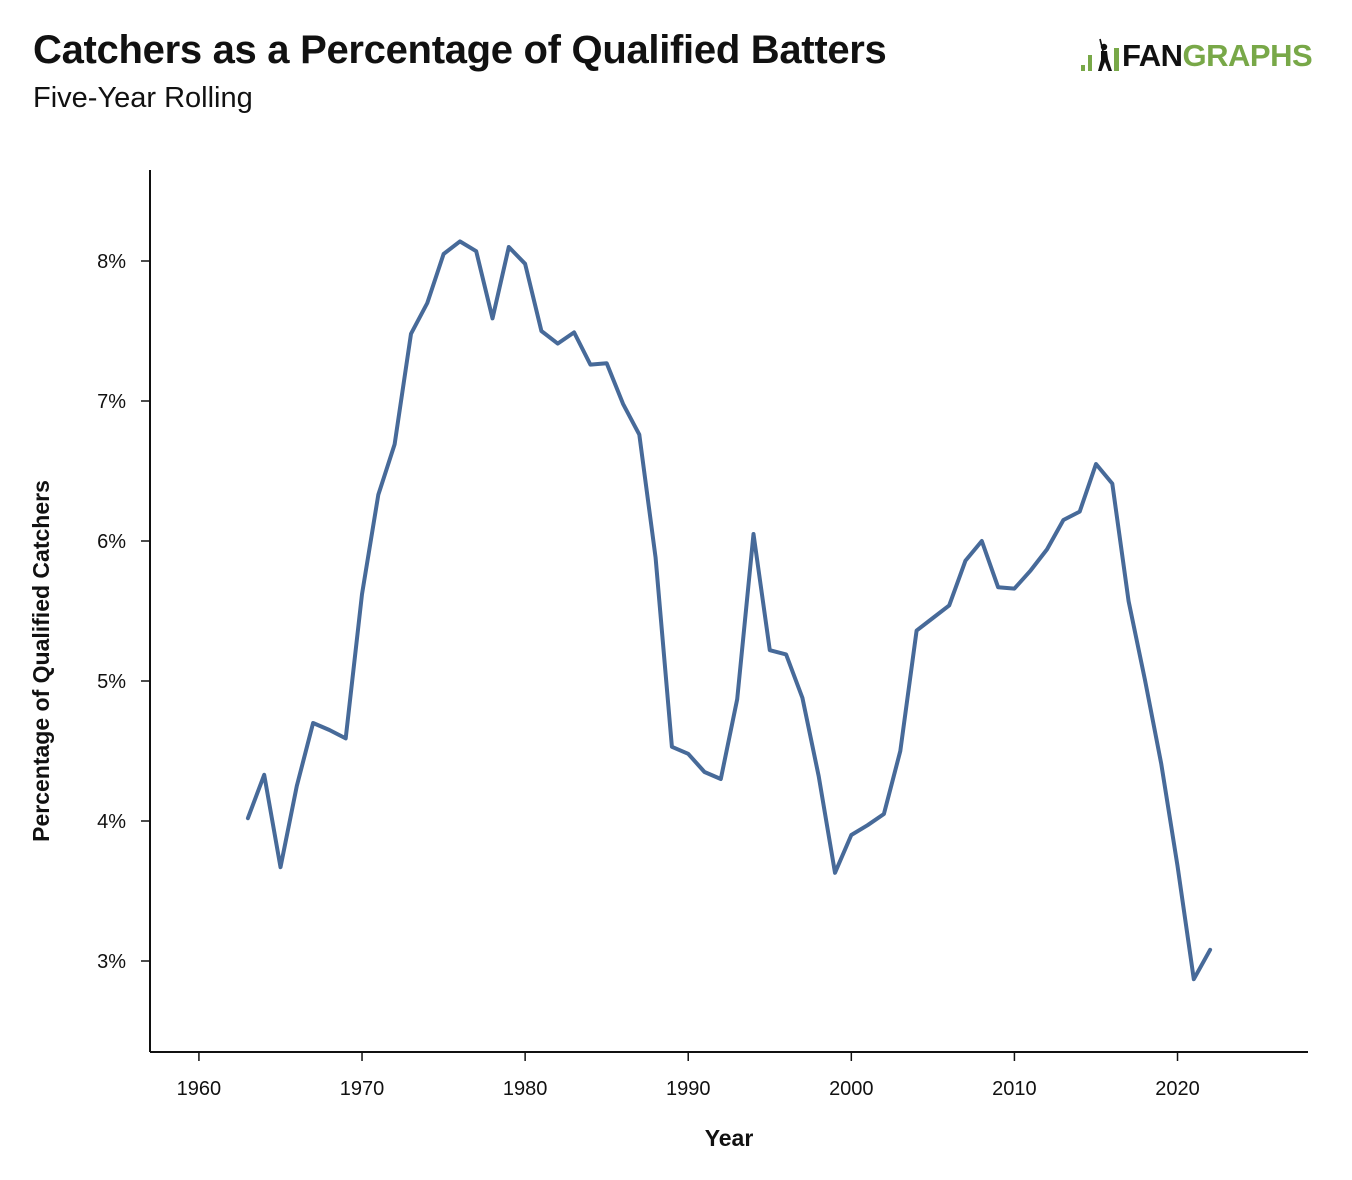 The width and height of the screenshot is (1352, 1180). What do you see at coordinates (1100, 54) in the screenshot?
I see `batter-icon` at bounding box center [1100, 54].